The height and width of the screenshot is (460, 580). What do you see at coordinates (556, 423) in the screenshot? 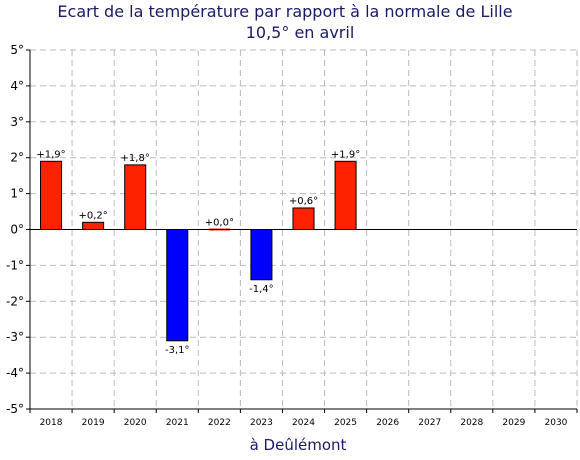
I see `x-tick-label: 2030` at bounding box center [556, 423].